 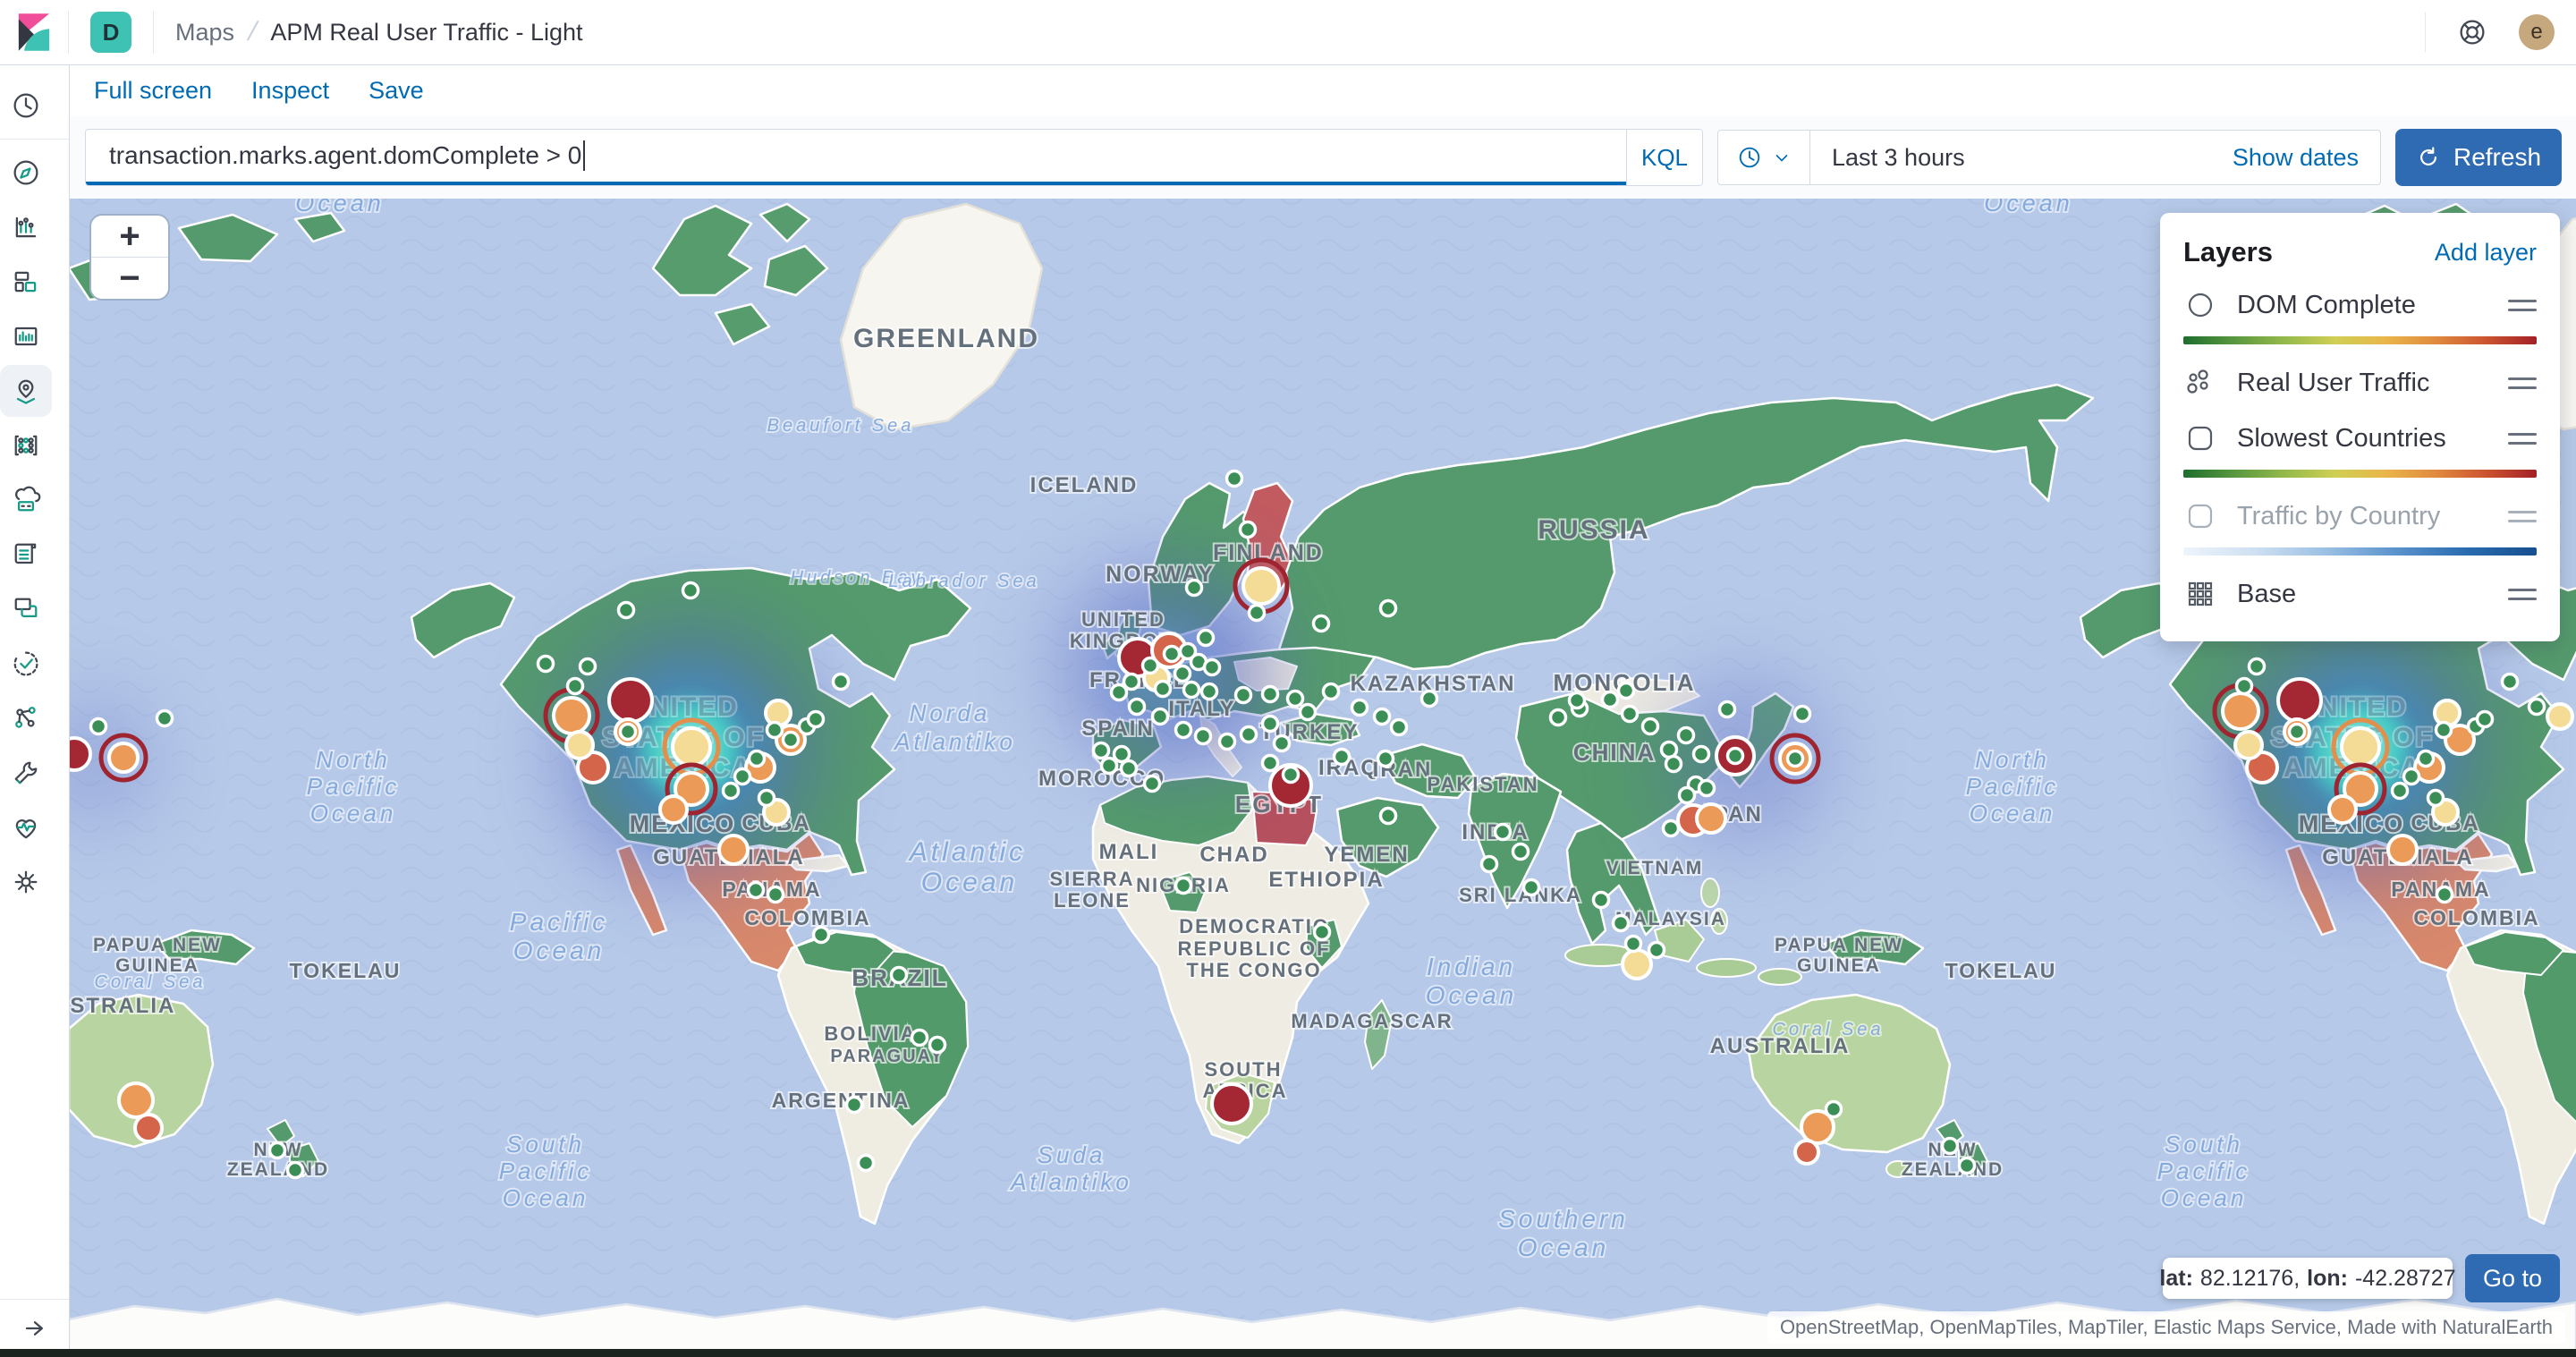 I want to click on sidebar-item-metrics, so click(x=26, y=500).